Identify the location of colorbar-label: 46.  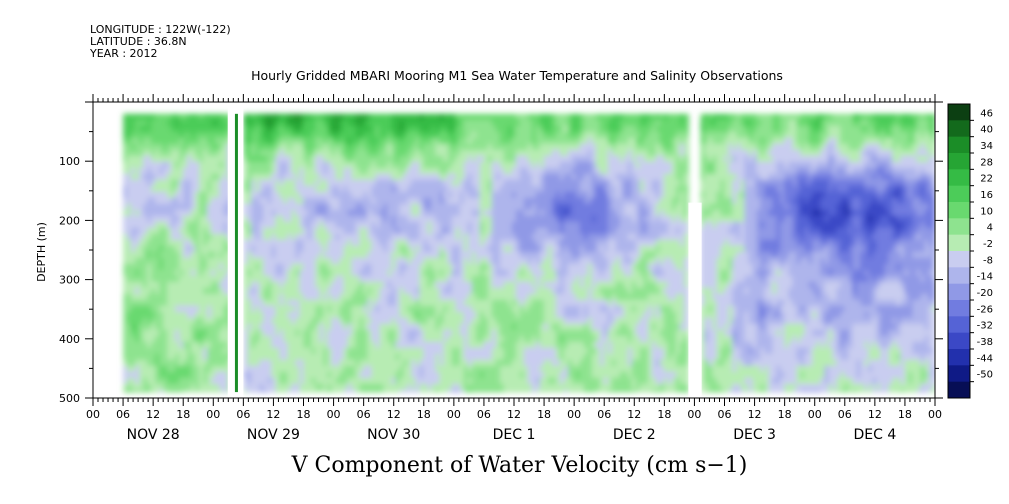
(986, 113).